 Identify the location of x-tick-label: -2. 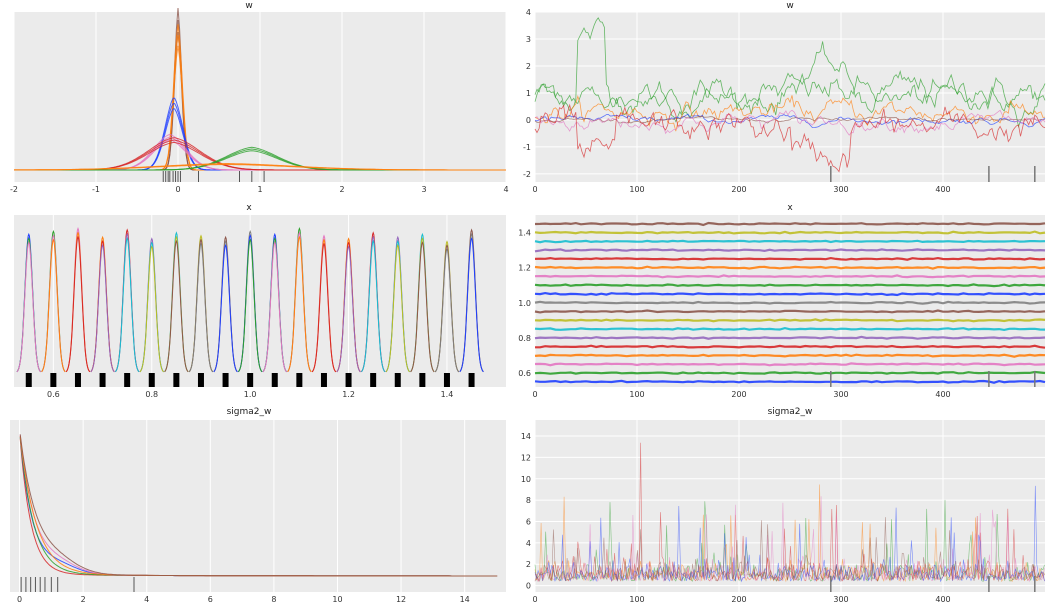
(14, 189).